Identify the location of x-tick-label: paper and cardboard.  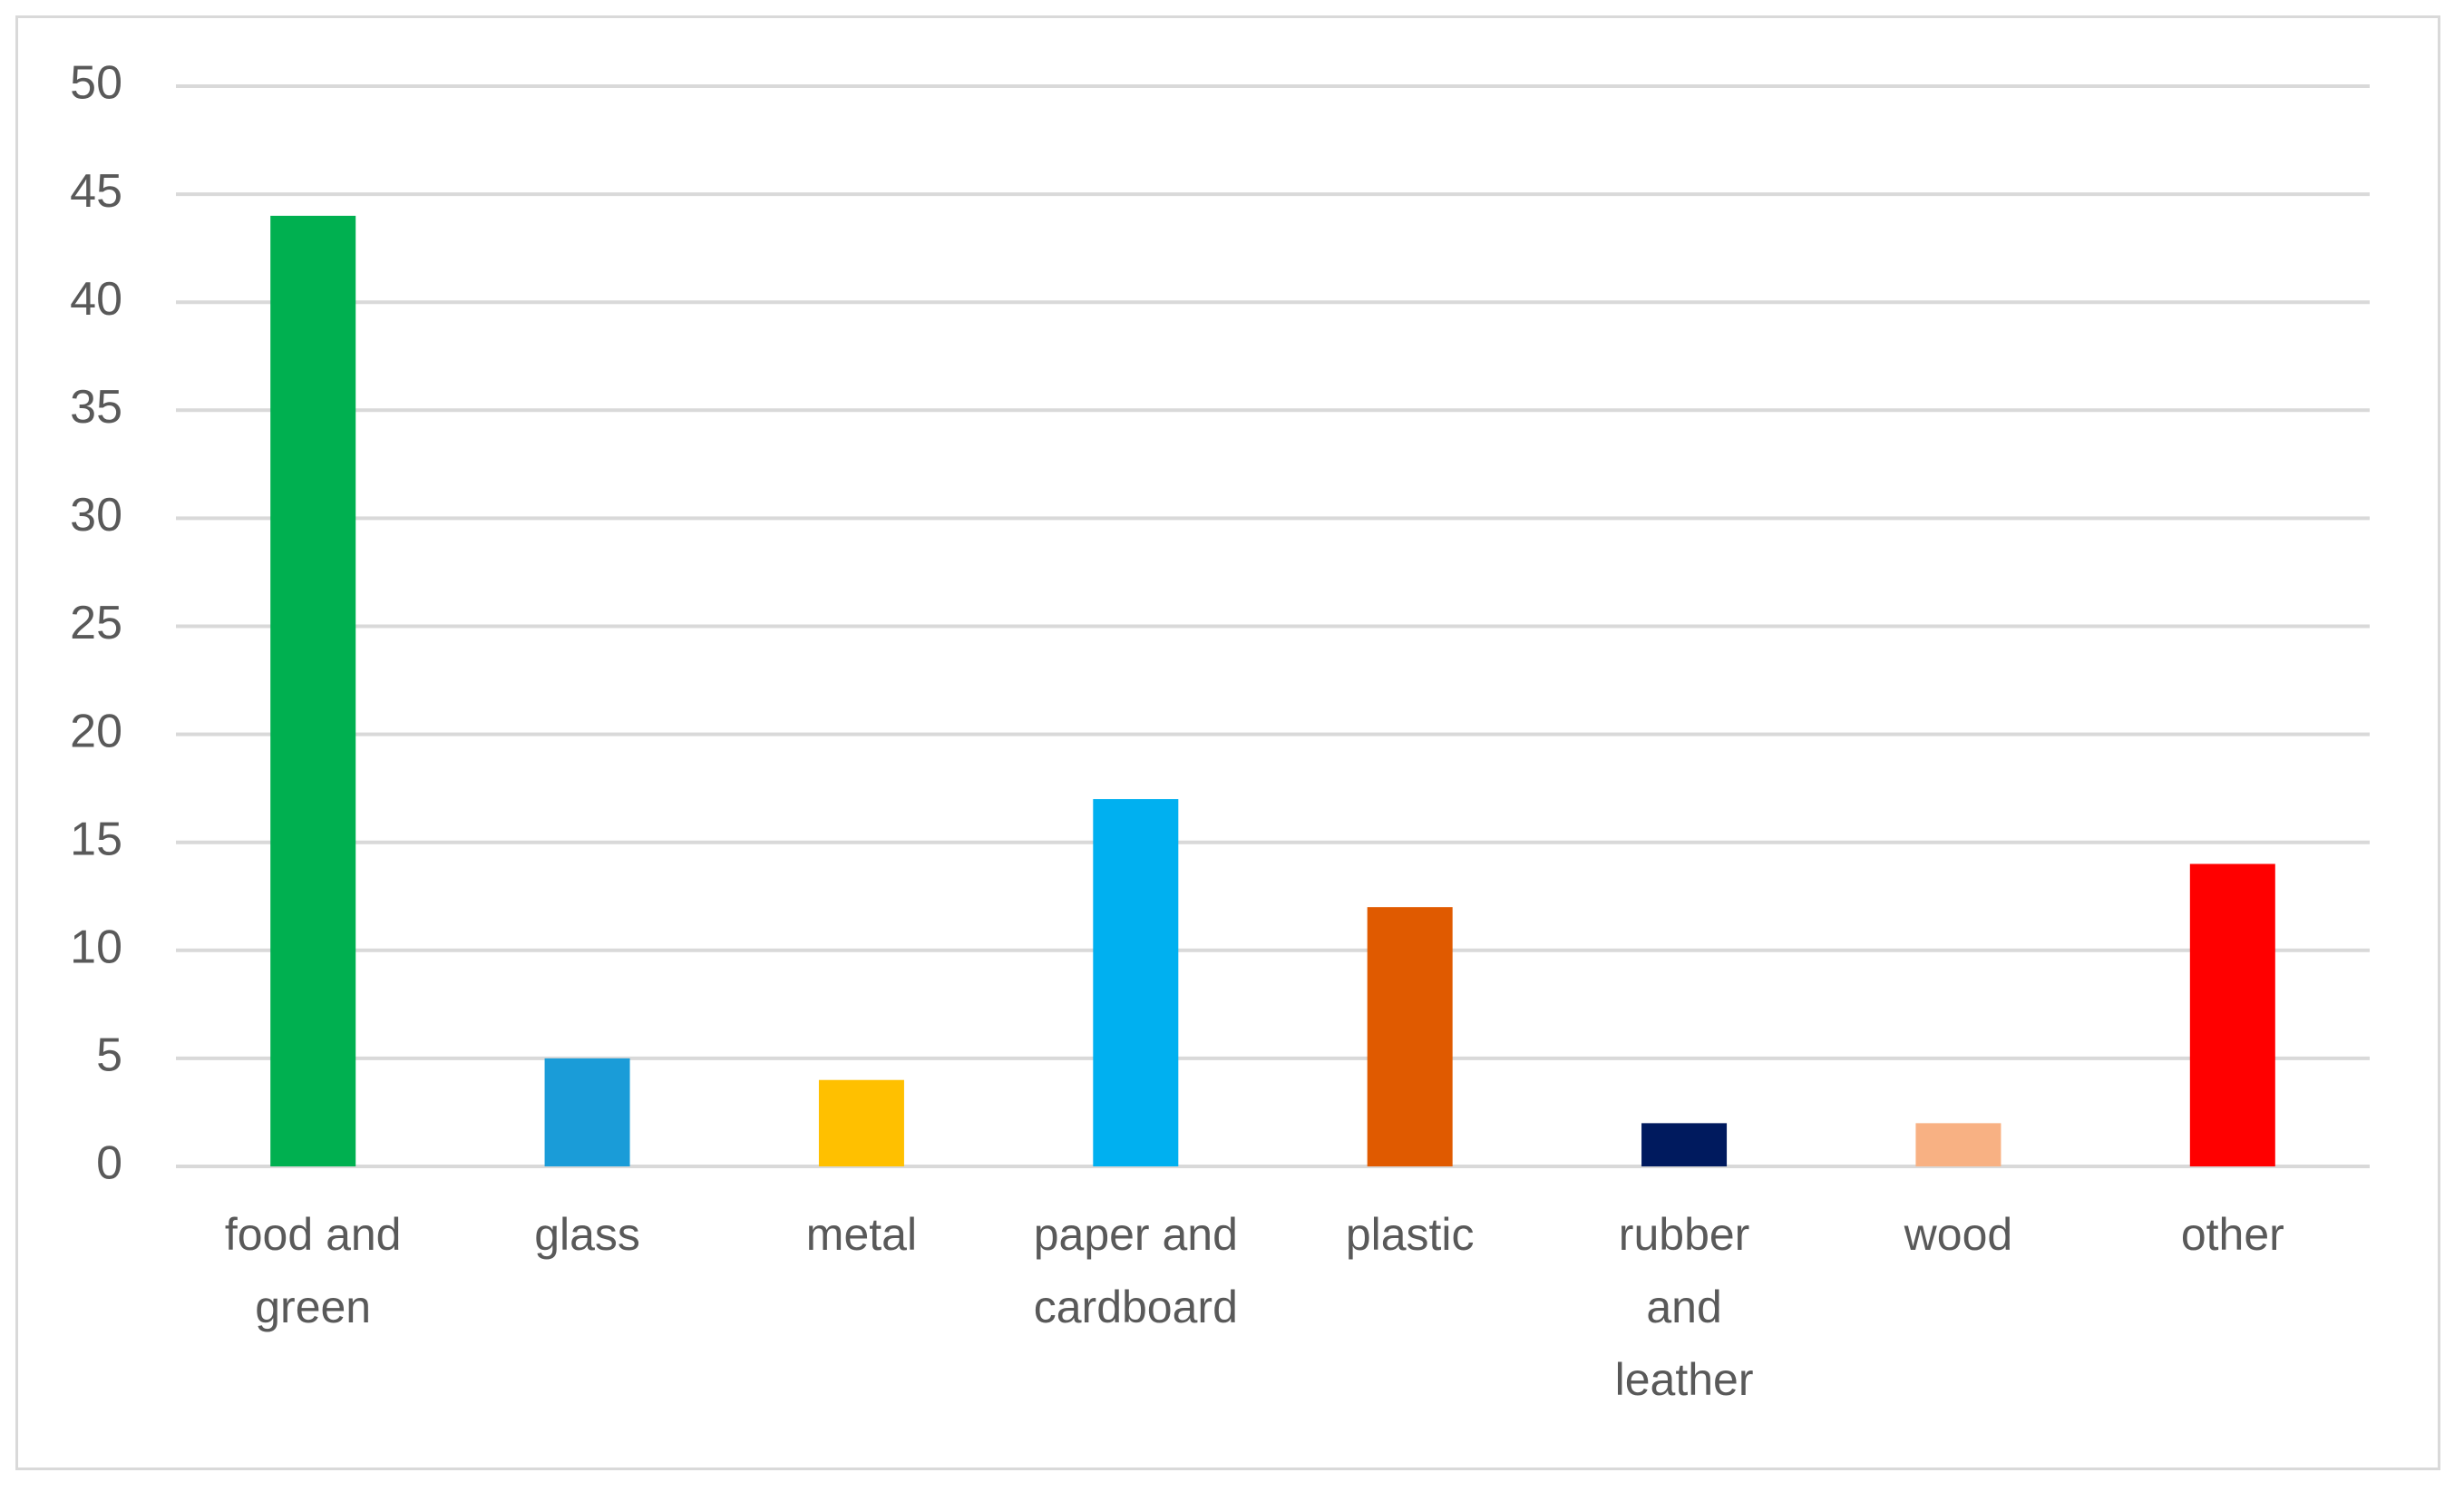
(1135, 1270).